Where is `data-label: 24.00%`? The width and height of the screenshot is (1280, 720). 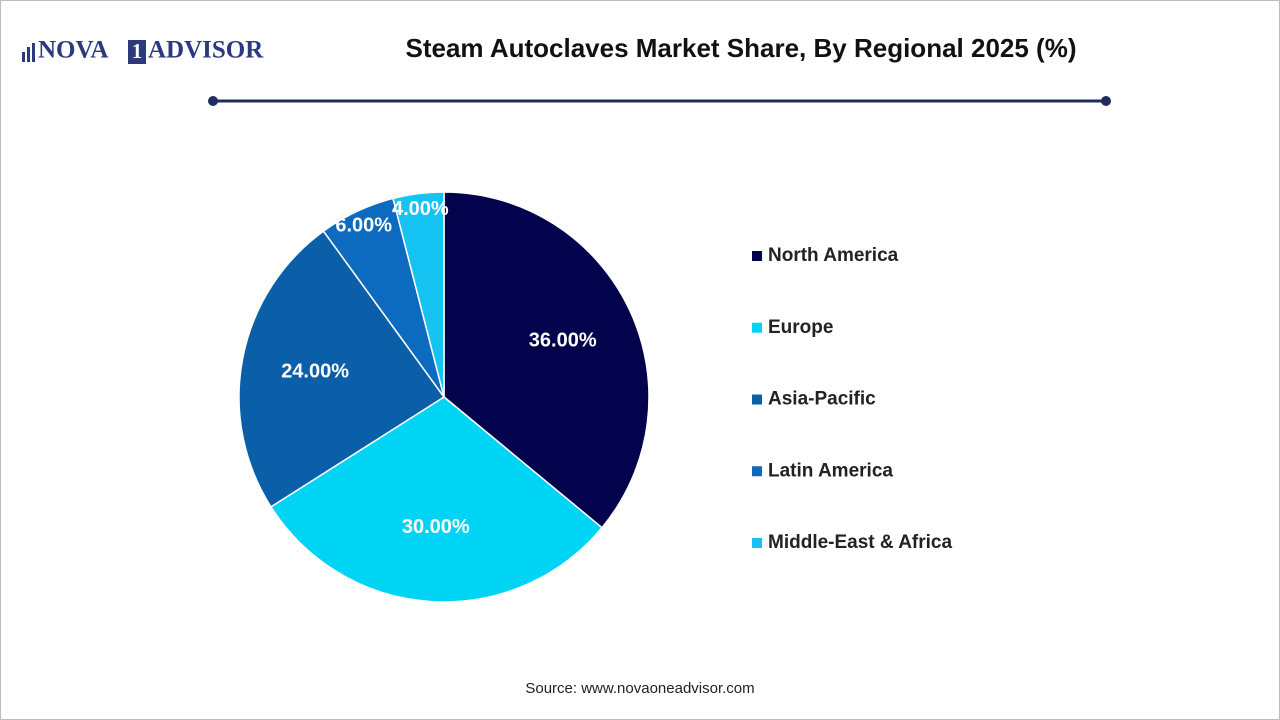 data-label: 24.00% is located at coordinates (315, 372).